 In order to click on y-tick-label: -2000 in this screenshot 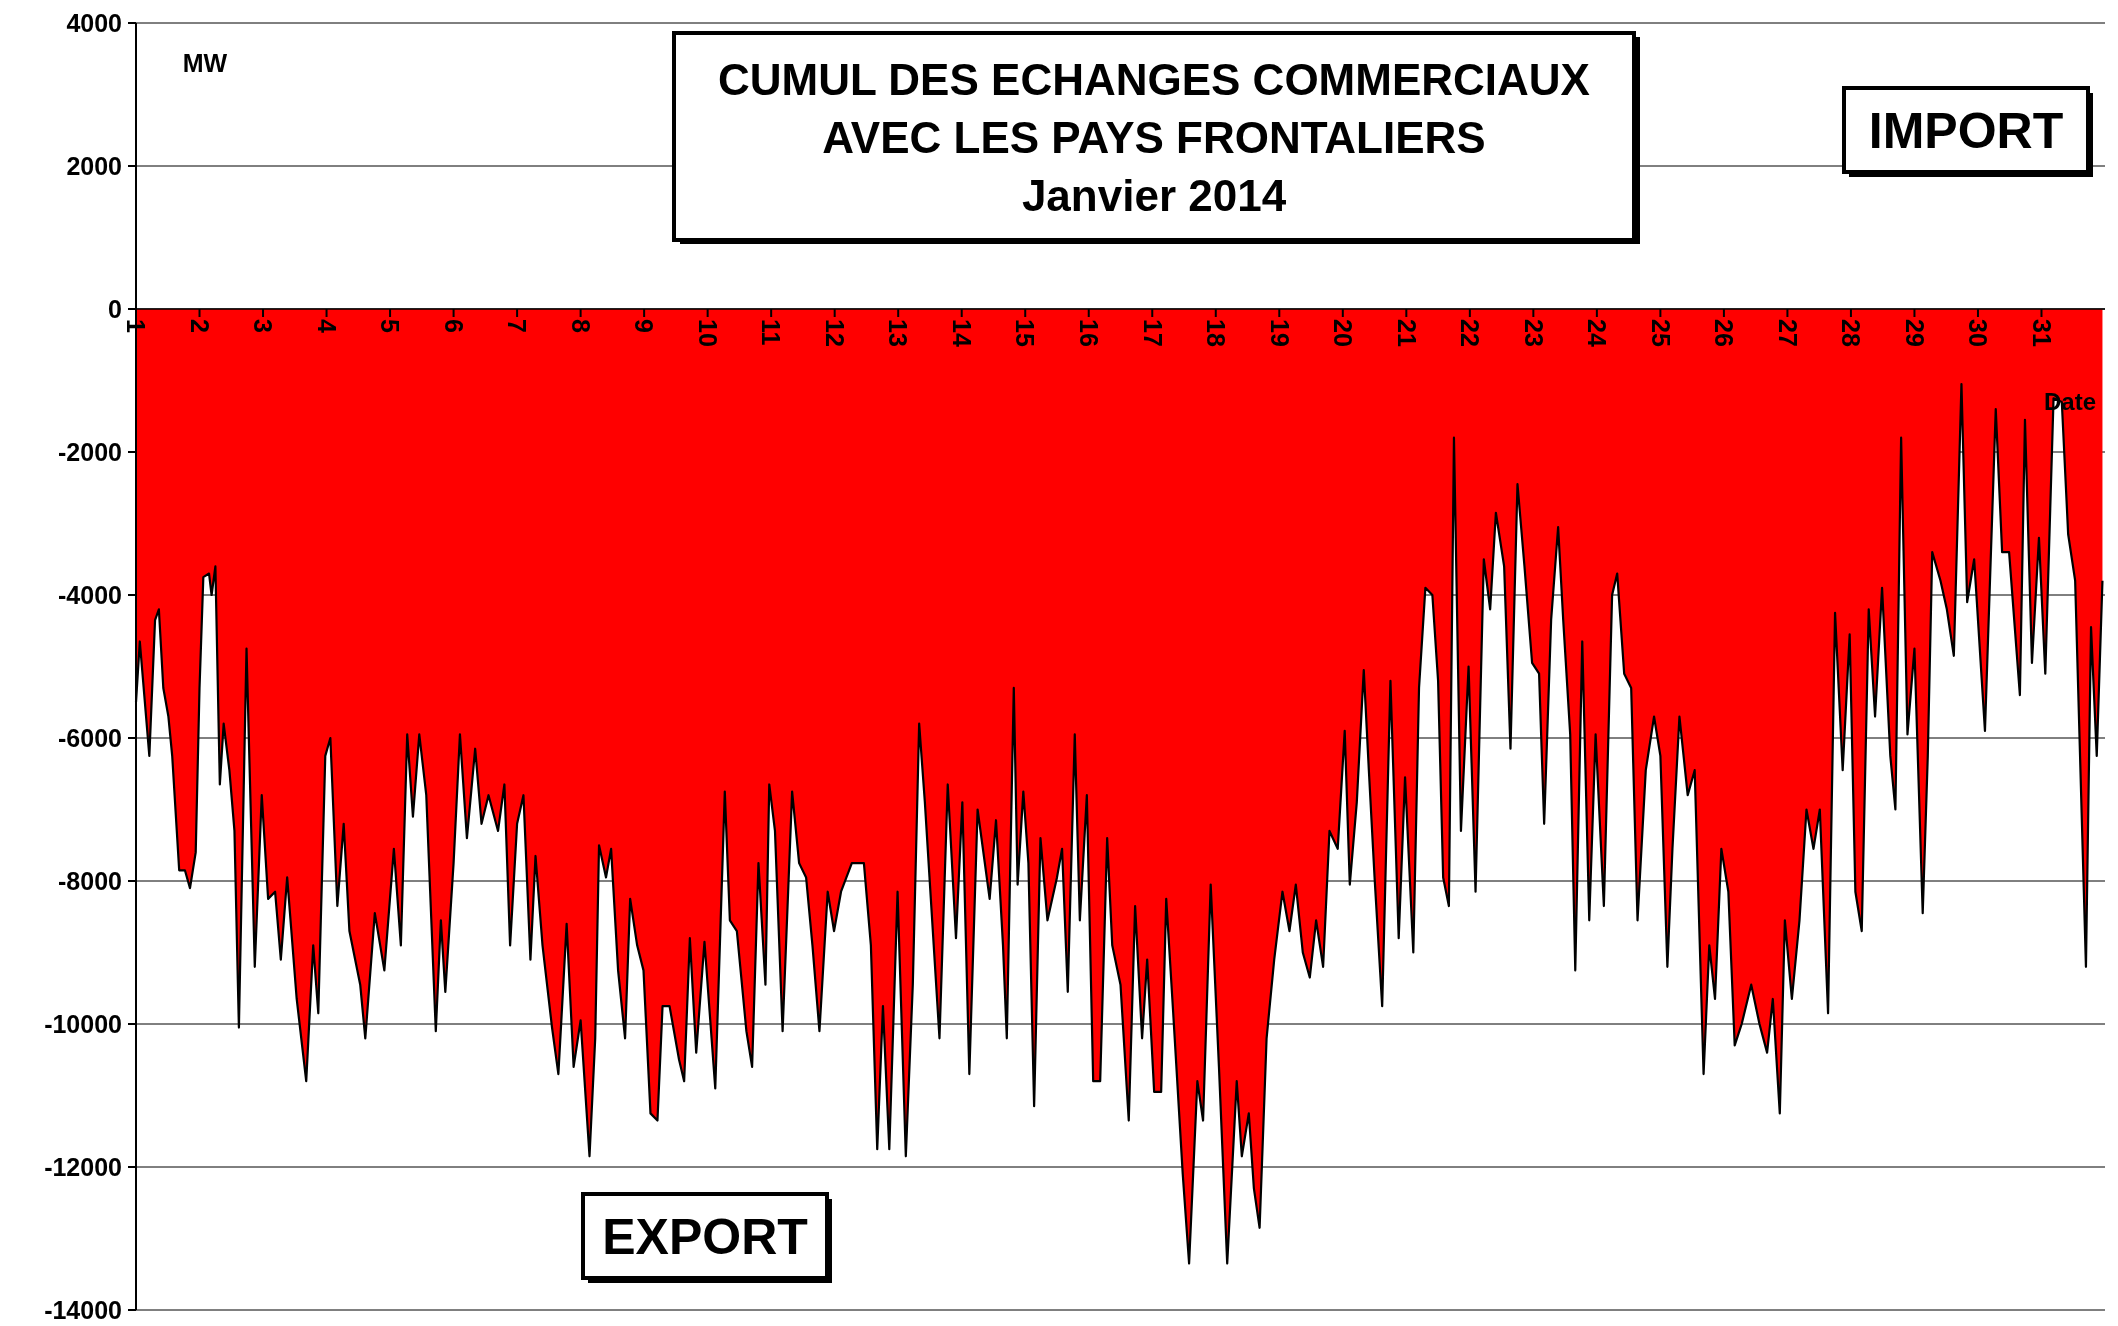, I will do `click(90, 451)`.